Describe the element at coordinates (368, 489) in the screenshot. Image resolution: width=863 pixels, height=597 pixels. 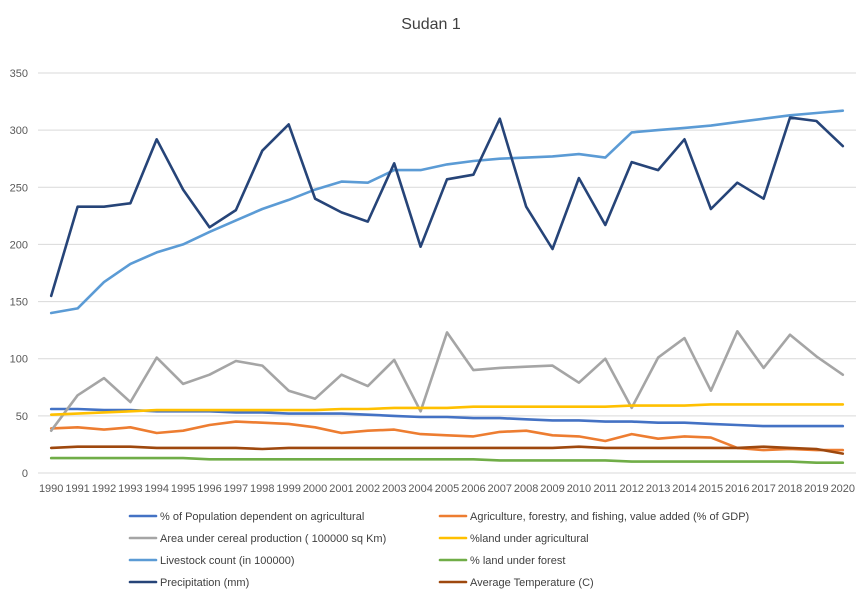
I see `x-tick-label: 2002` at that location.